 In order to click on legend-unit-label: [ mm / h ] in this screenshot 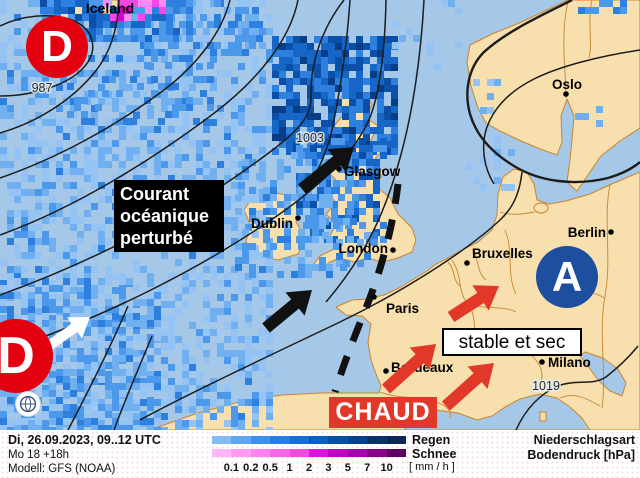, I will do `click(432, 467)`.